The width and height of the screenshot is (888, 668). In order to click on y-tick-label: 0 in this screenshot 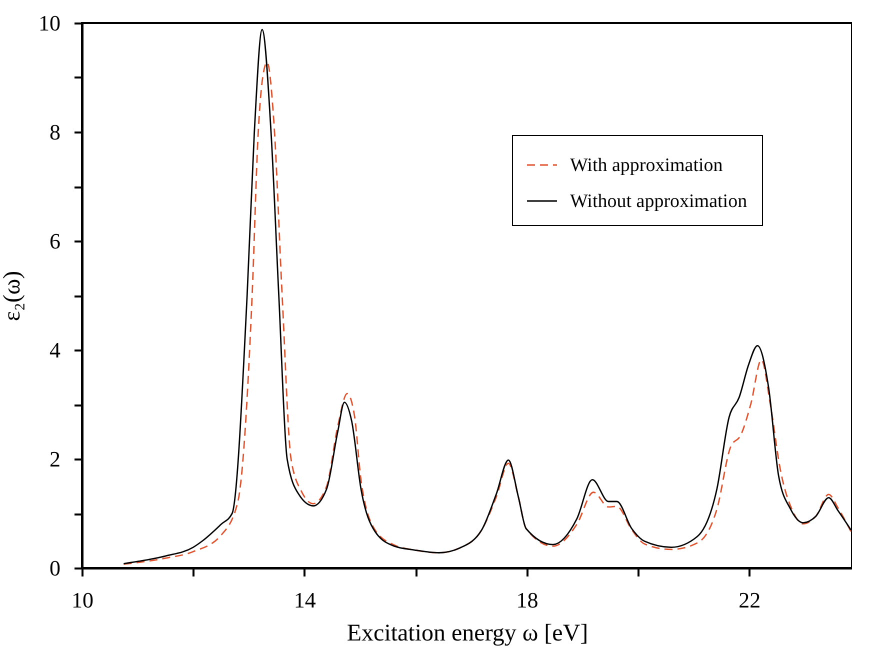, I will do `click(55, 568)`.